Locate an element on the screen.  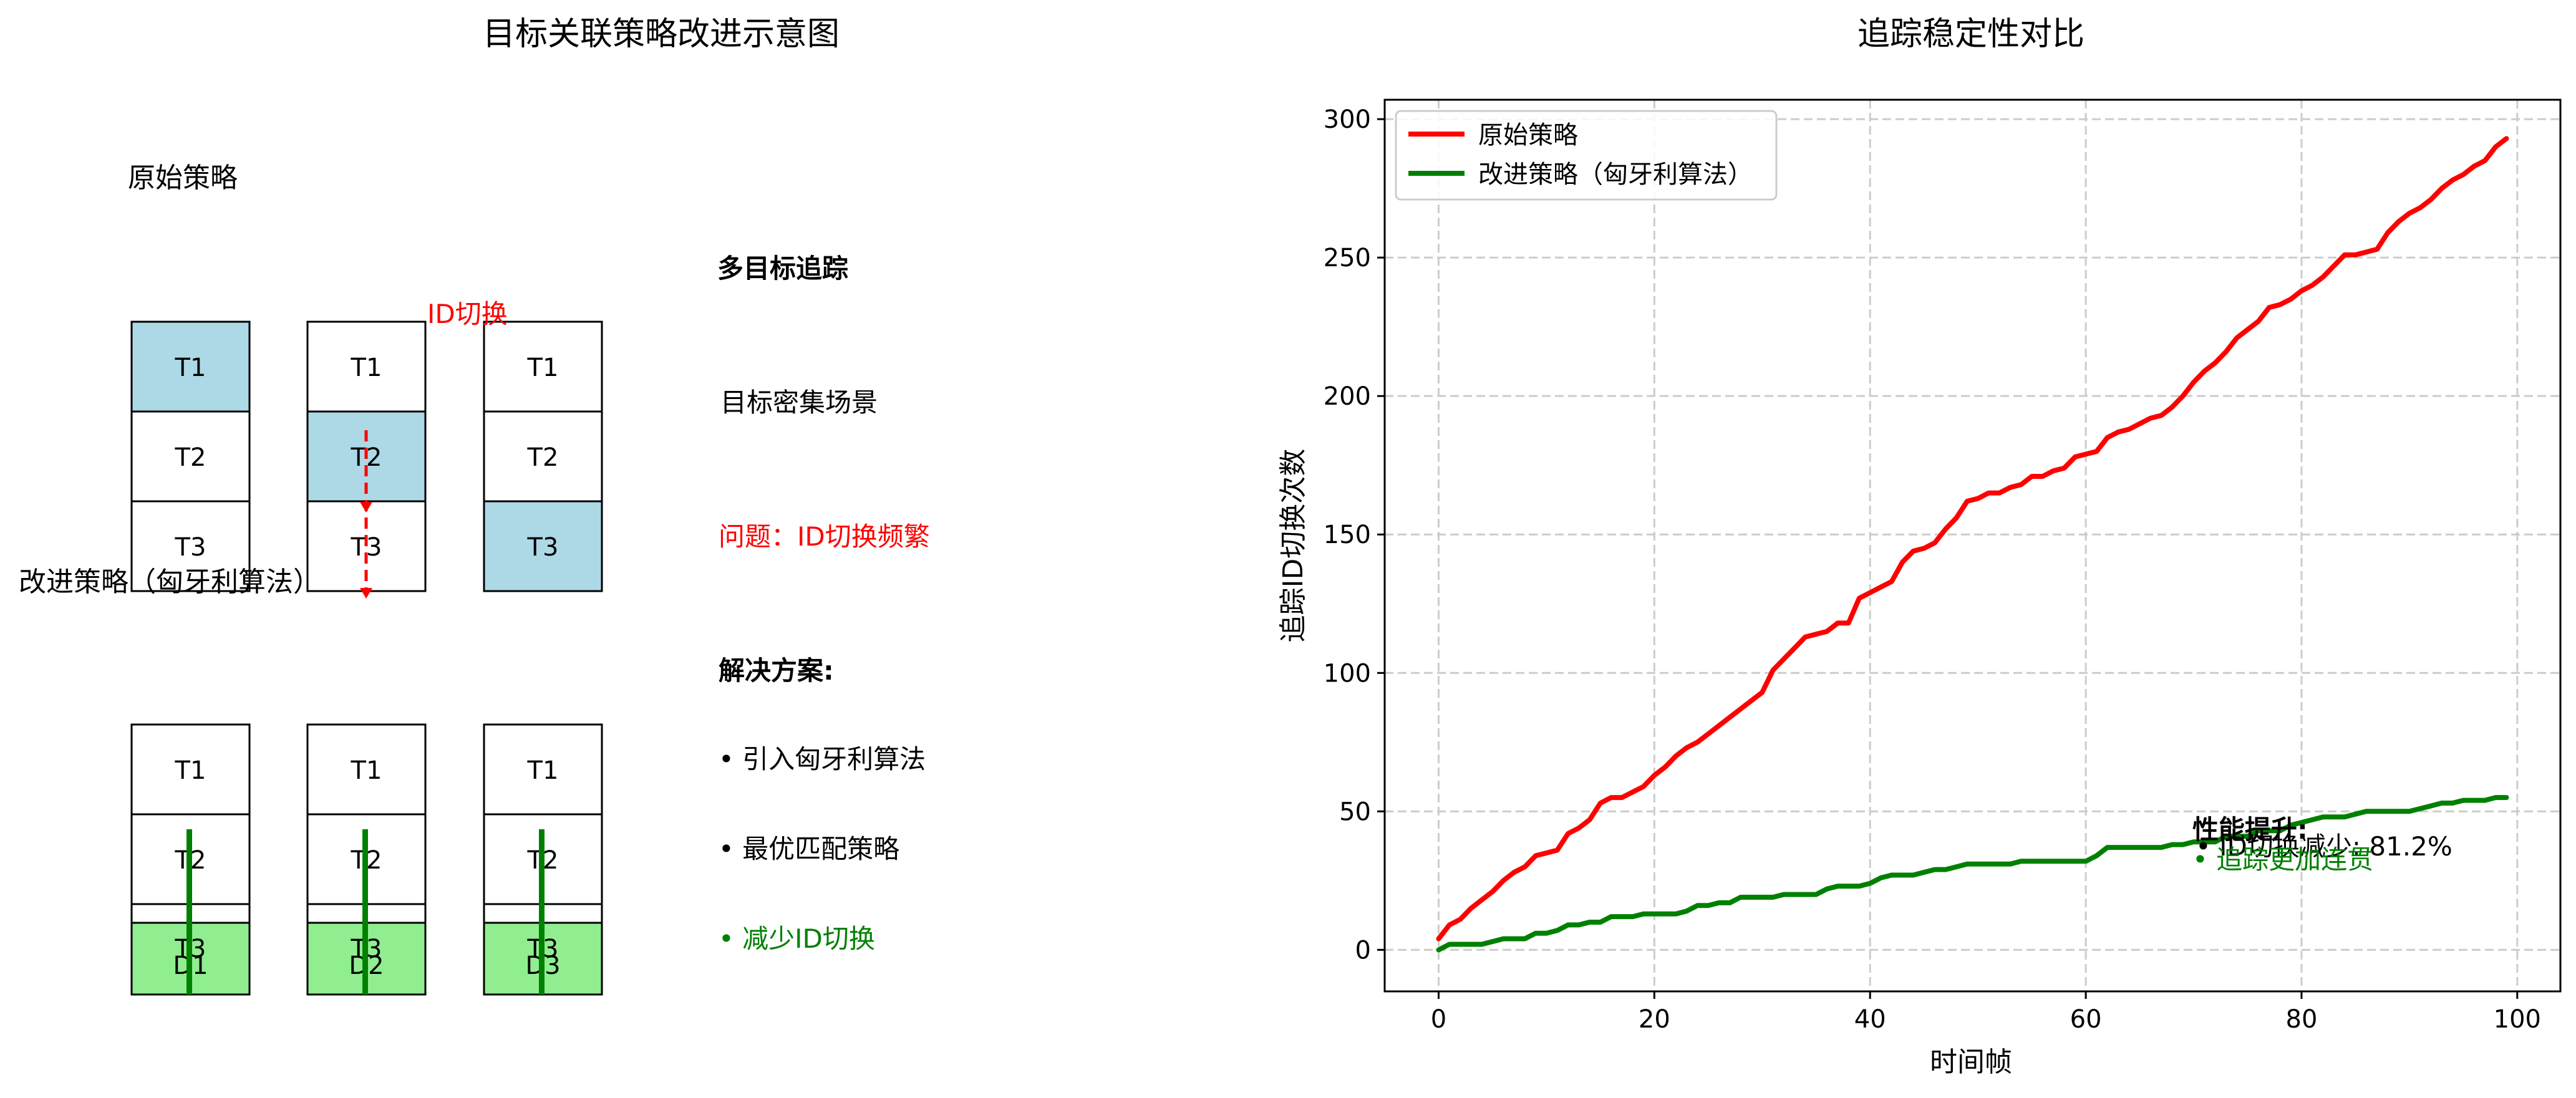
legend-label-improved: 改进策略（匈牙利算法） is located at coordinates (1615, 174).